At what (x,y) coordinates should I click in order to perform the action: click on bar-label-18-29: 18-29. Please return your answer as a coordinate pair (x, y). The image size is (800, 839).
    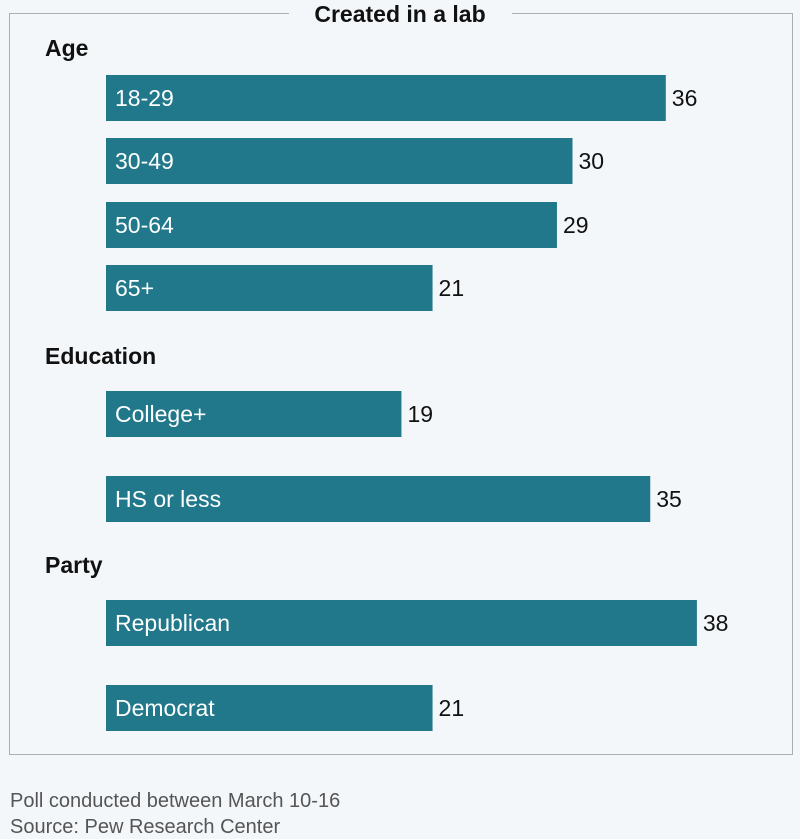
    Looking at the image, I should click on (144, 98).